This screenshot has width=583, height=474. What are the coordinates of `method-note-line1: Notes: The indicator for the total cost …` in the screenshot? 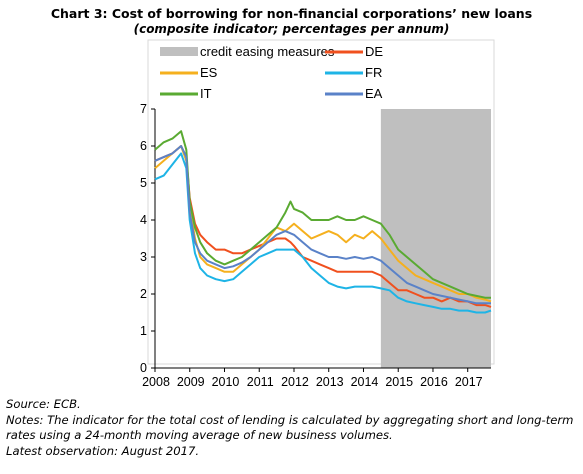 It's located at (290, 419).